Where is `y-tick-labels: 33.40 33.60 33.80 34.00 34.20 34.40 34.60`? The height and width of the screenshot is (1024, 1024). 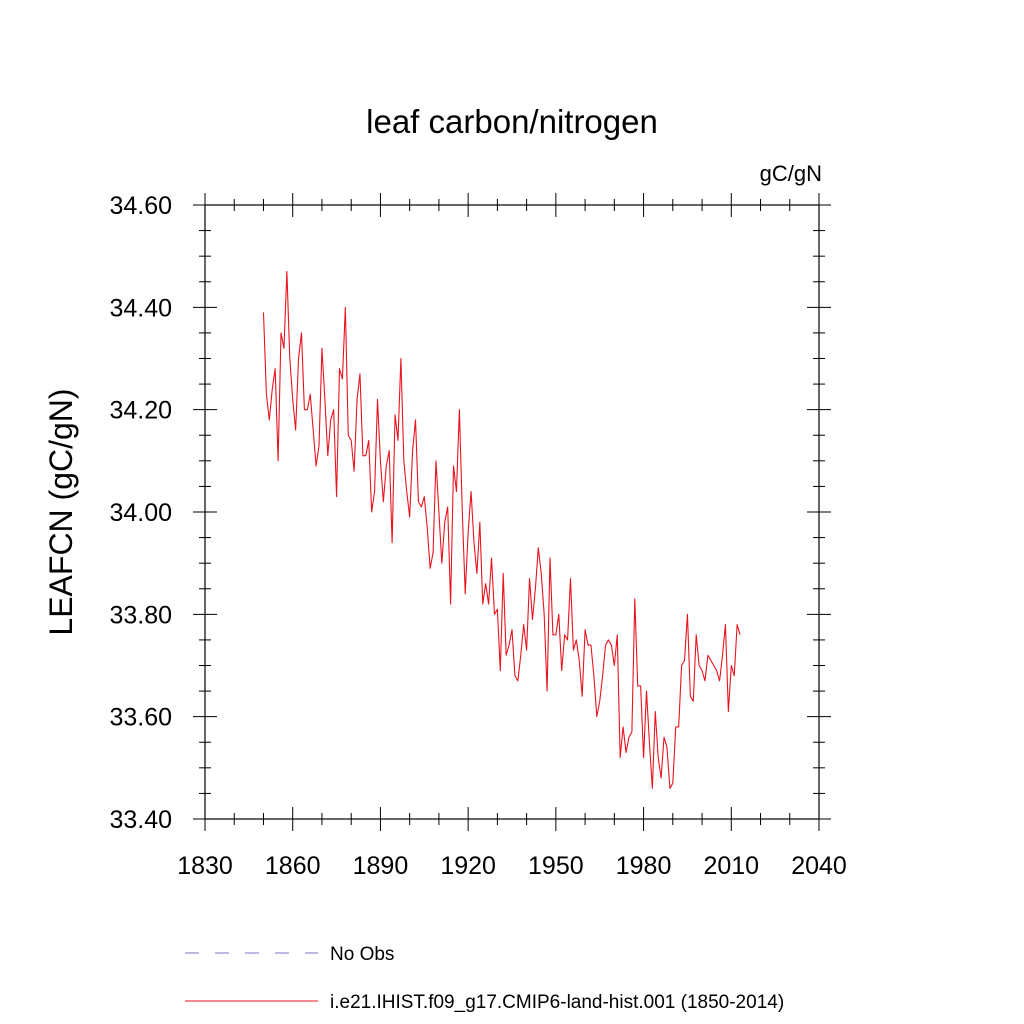 y-tick-labels: 33.40 33.60 33.80 34.00 34.20 34.40 34.60 is located at coordinates (140, 513).